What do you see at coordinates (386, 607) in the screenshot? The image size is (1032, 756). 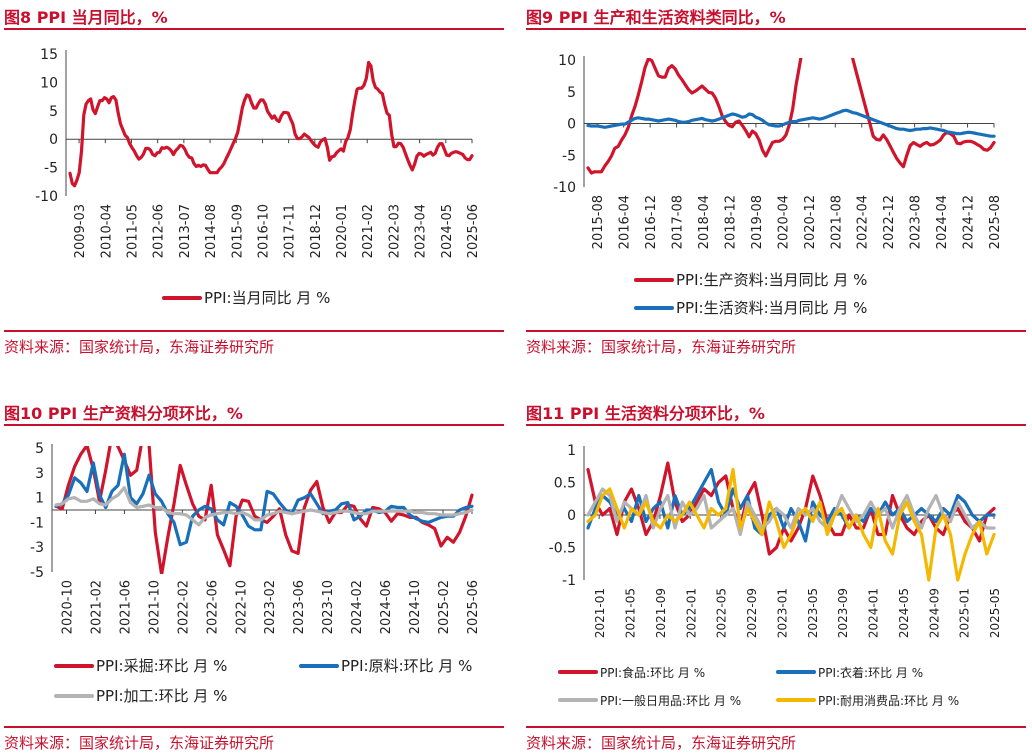 I see `x-tick-label: 2024-06` at bounding box center [386, 607].